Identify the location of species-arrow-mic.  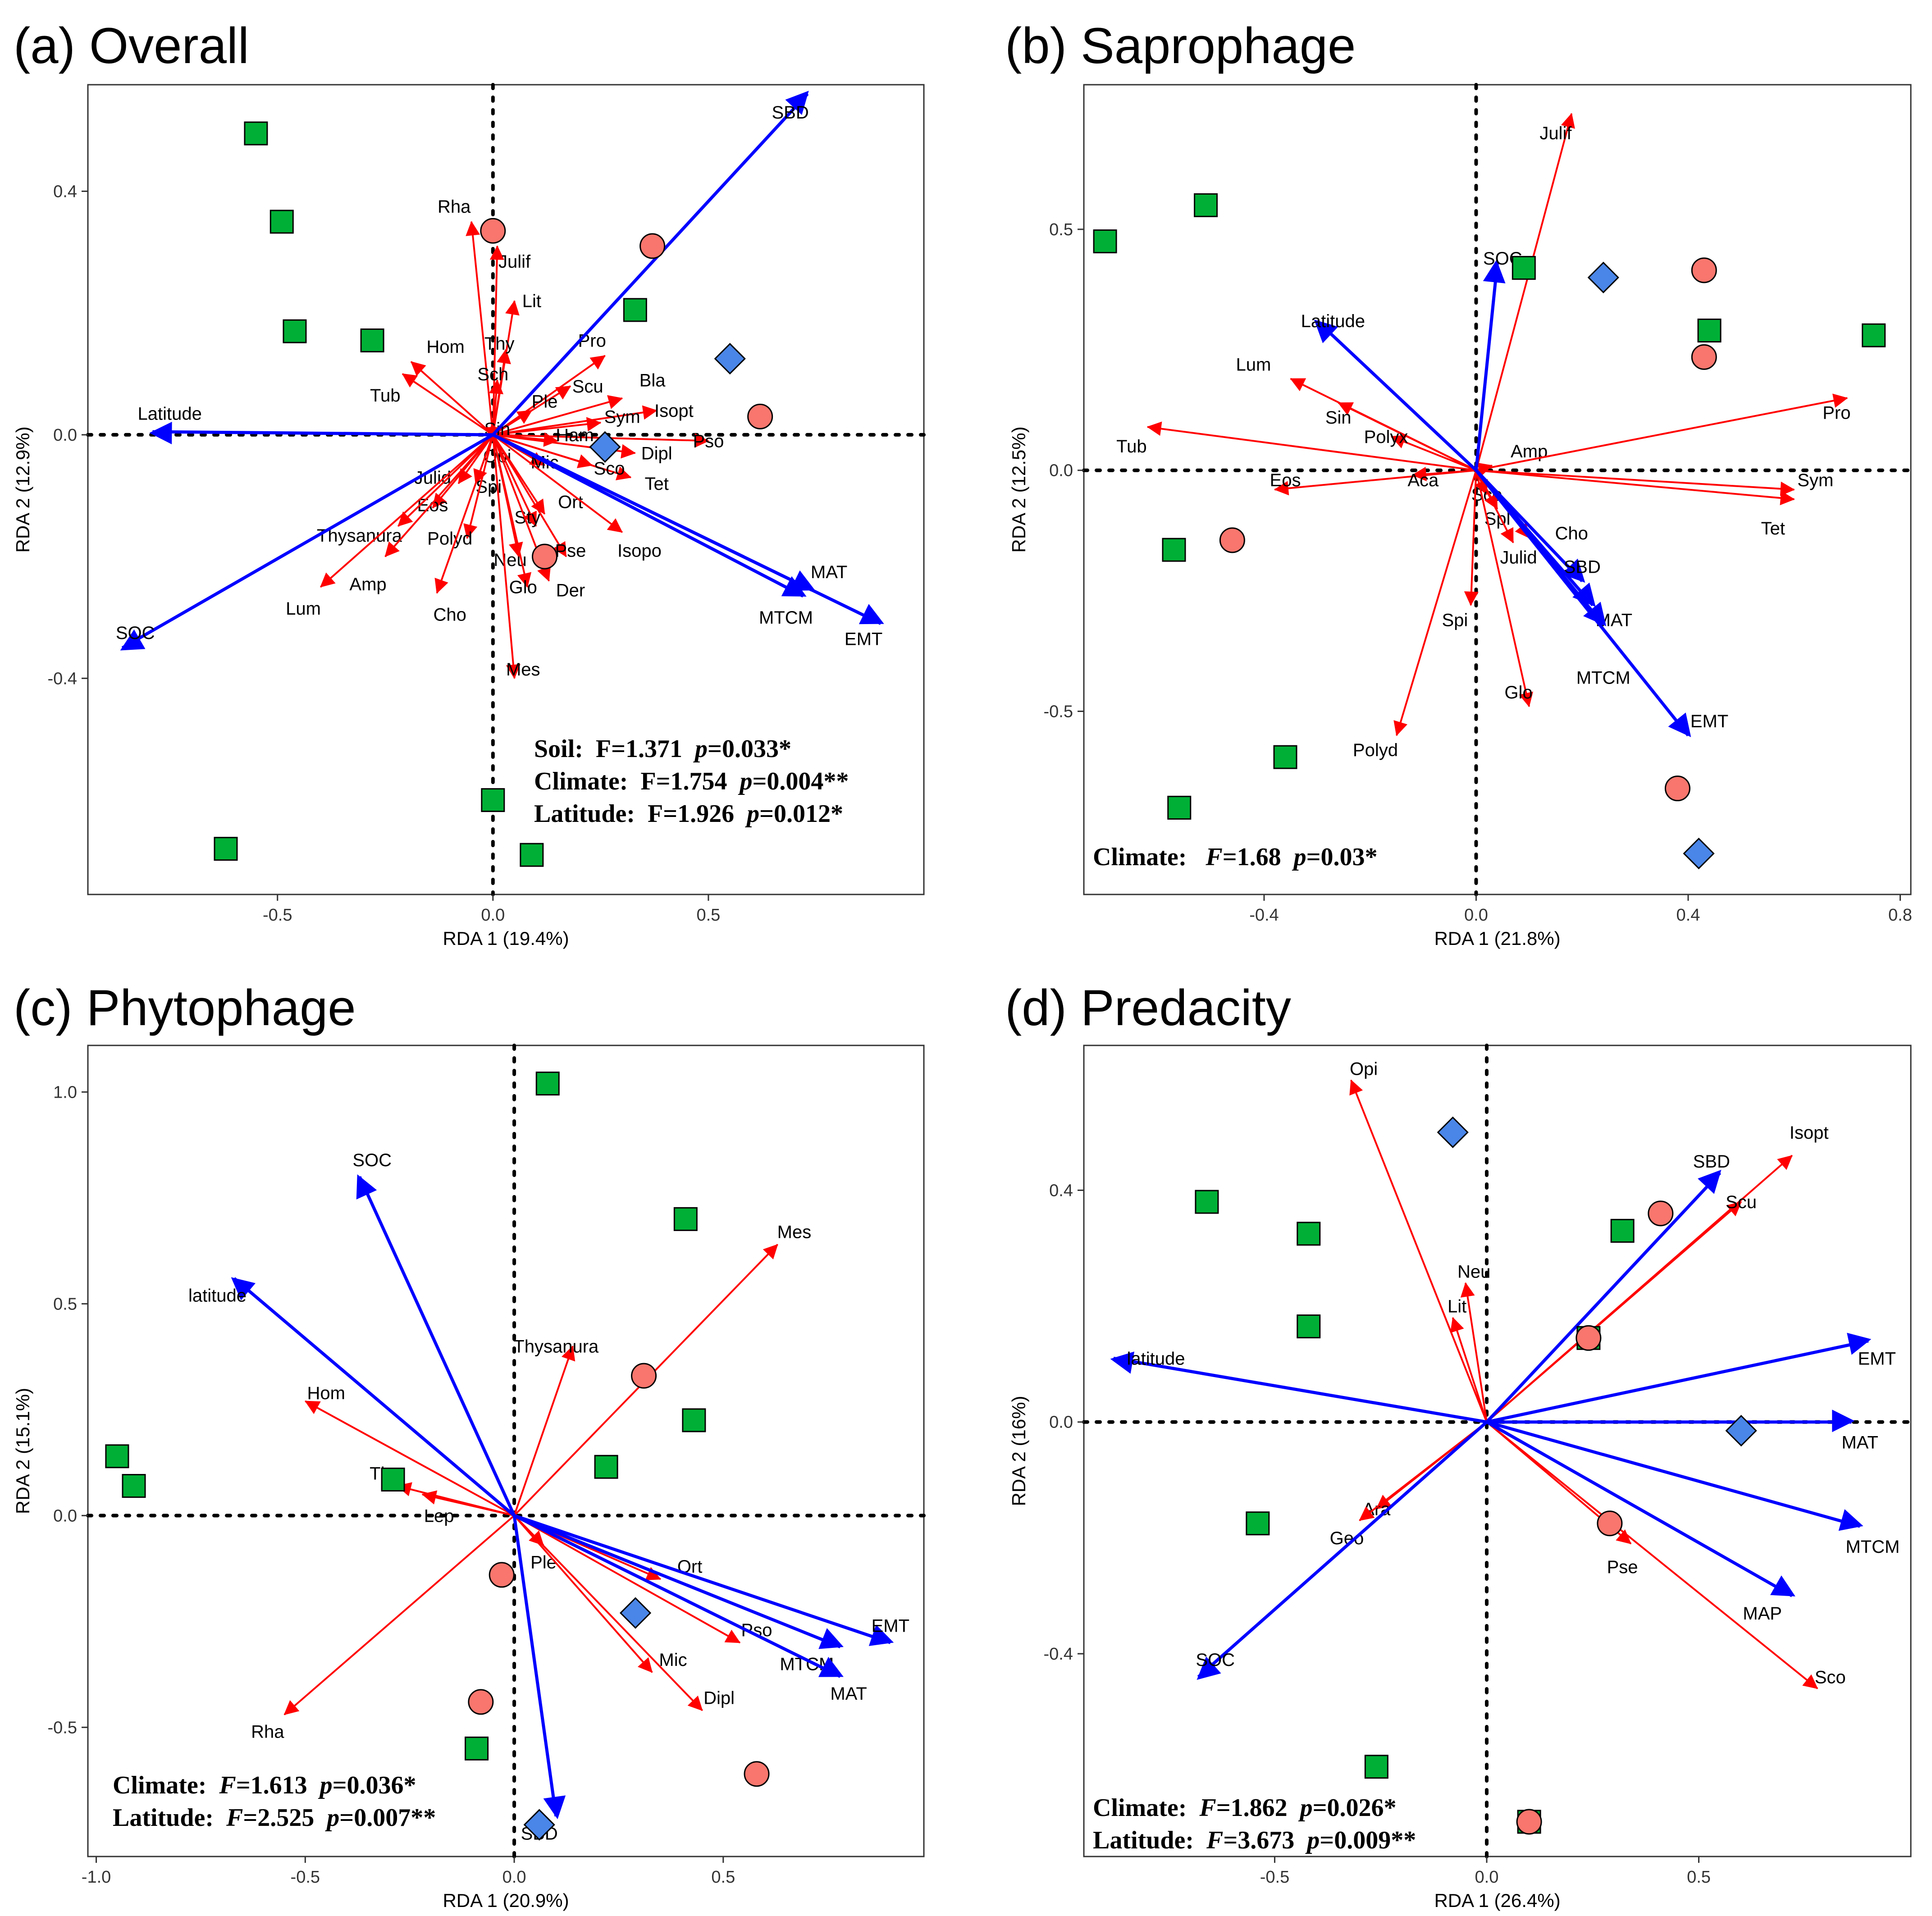
(583, 1594).